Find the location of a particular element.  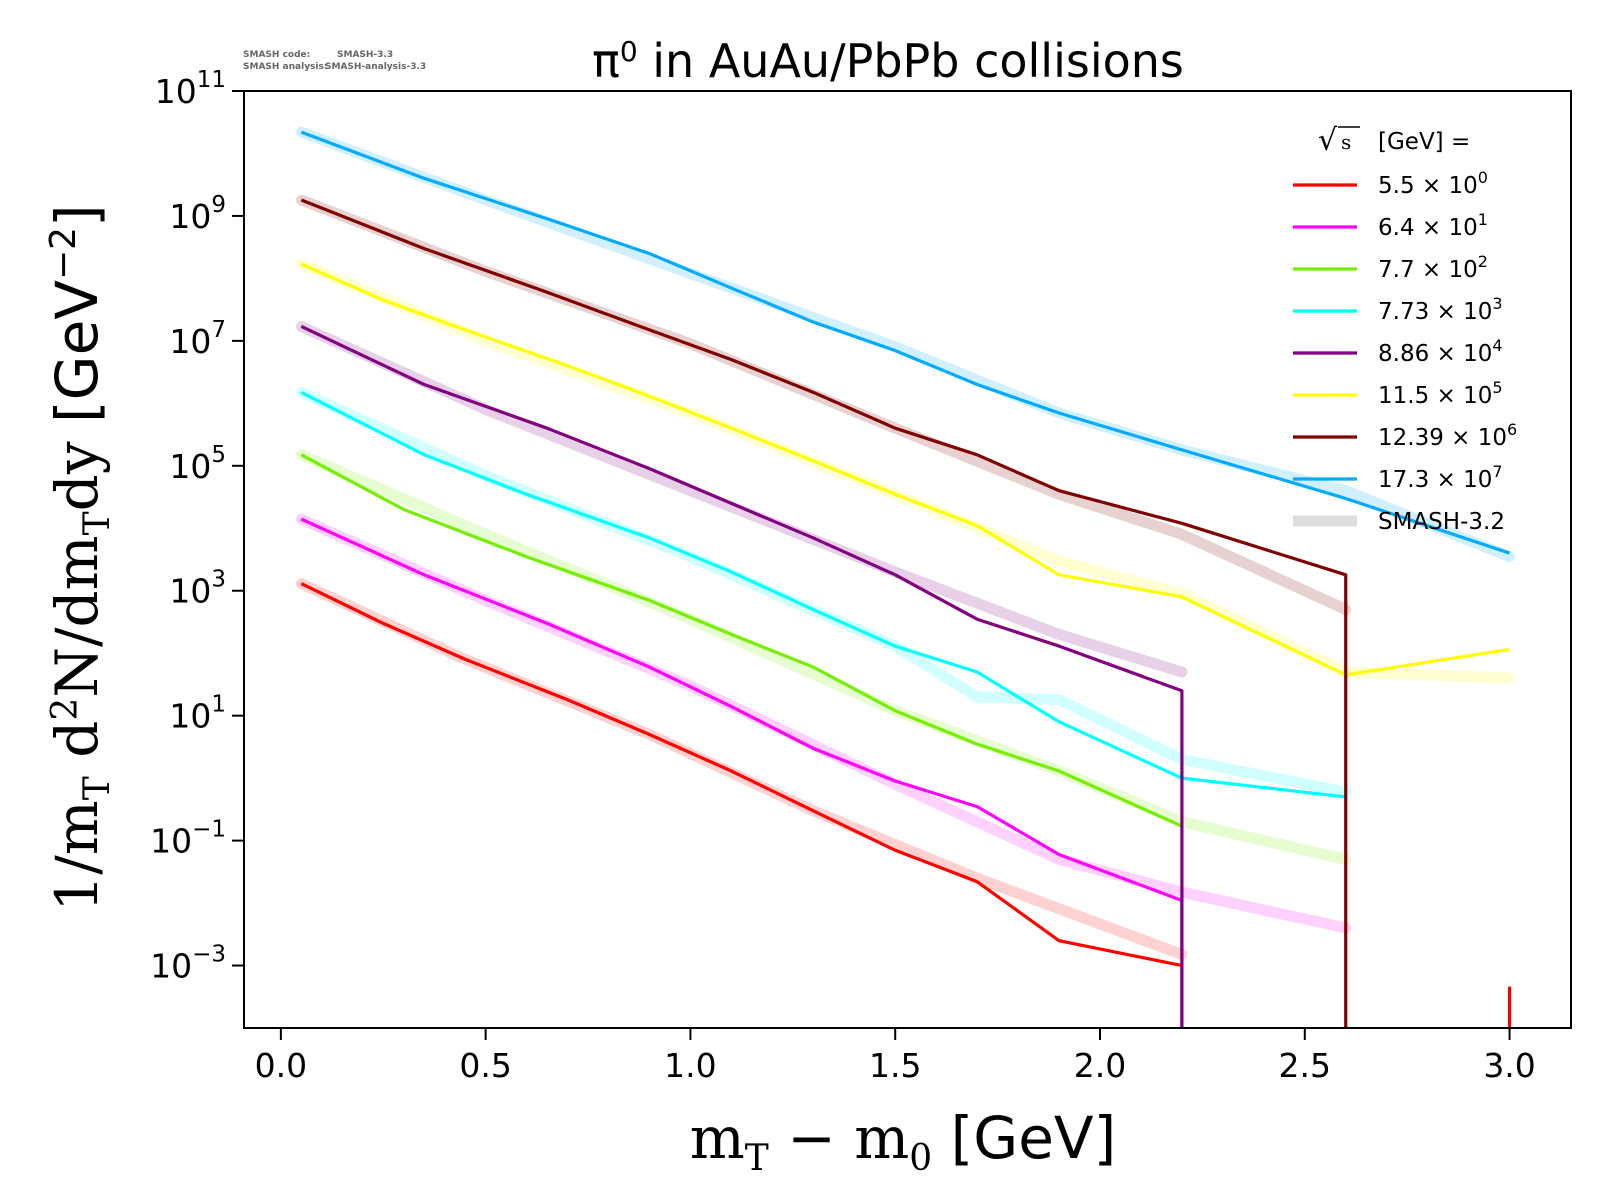

y-tick-label: 10⁻¹ is located at coordinates (188, 839).